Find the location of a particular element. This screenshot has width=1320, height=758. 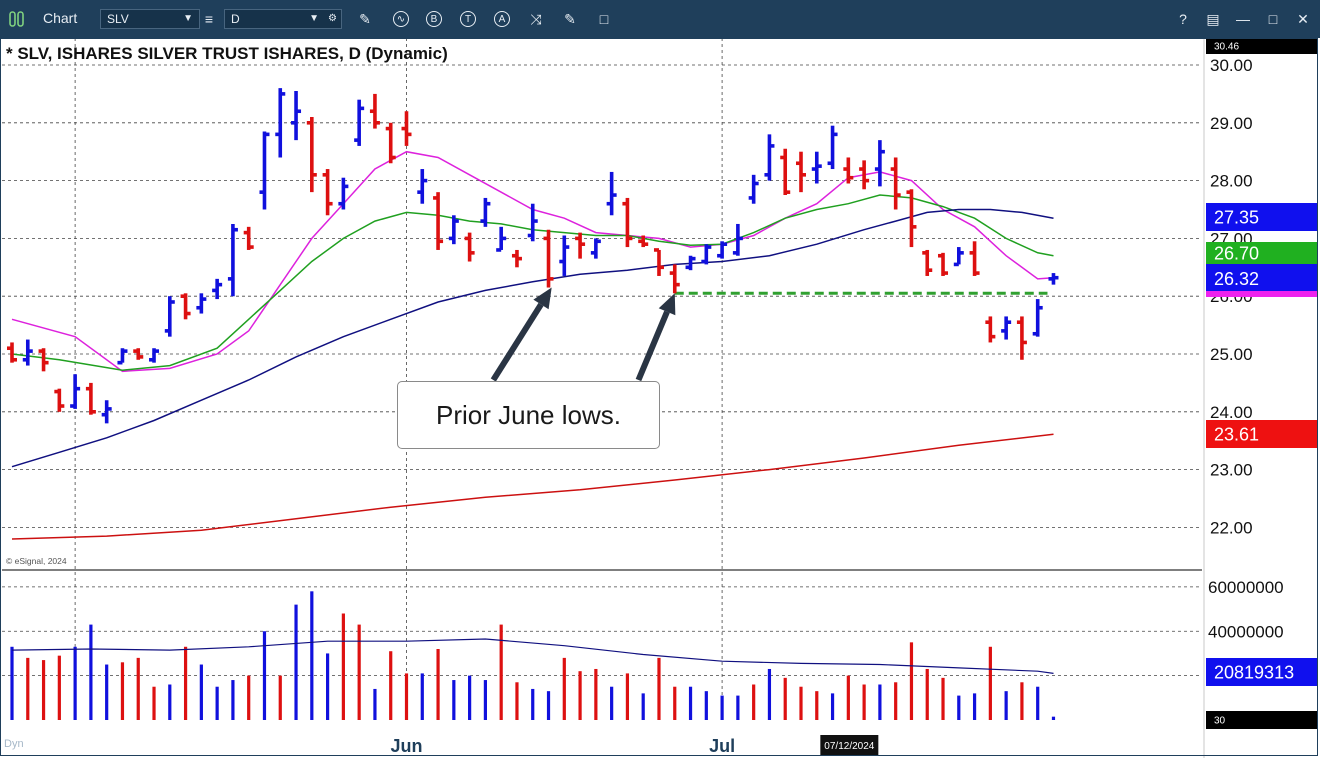

t-circle-icon: T is located at coordinates (468, 19).